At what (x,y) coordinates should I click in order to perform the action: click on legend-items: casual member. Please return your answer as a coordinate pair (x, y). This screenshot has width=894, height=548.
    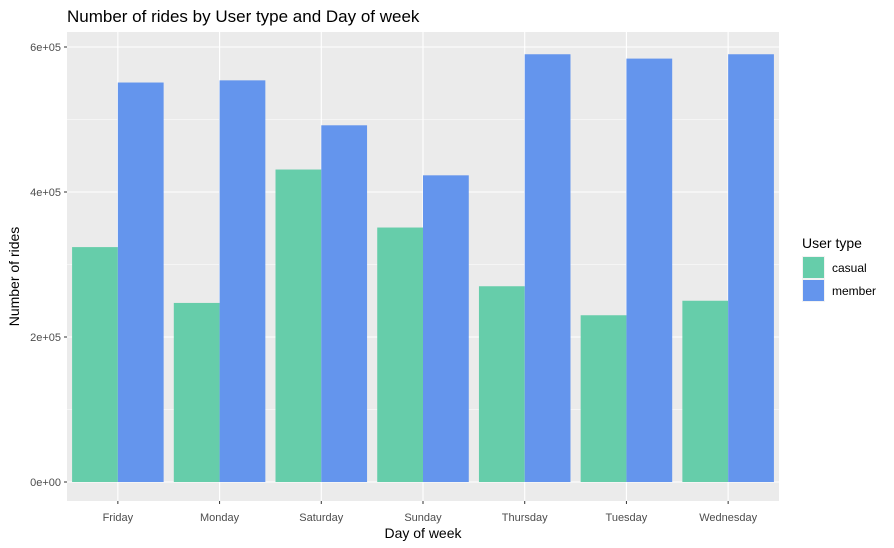
    Looking at the image, I should click on (839, 279).